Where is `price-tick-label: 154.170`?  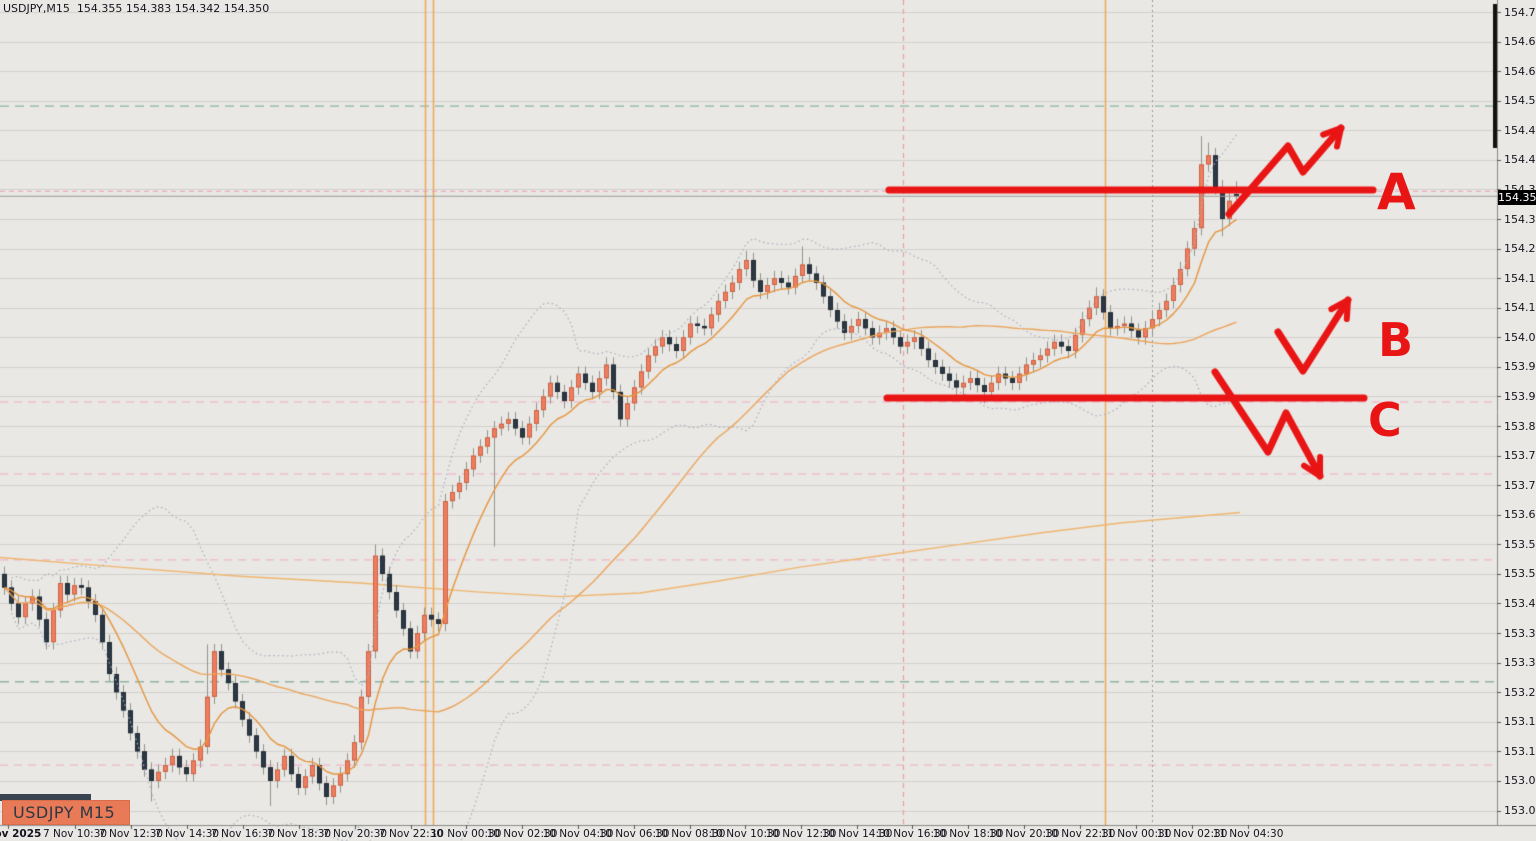 price-tick-label: 154.170 is located at coordinates (1520, 278).